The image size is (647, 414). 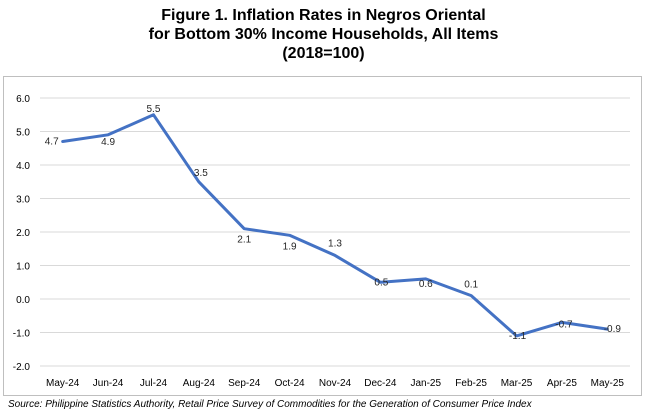 I want to click on data-label: 5.5, so click(x=154, y=109).